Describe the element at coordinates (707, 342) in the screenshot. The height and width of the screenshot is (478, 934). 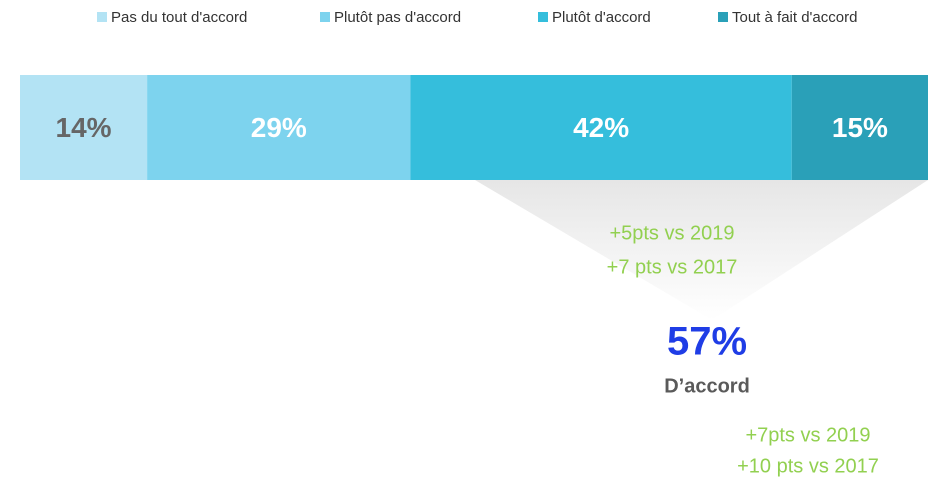
I see `annotation: 57%` at that location.